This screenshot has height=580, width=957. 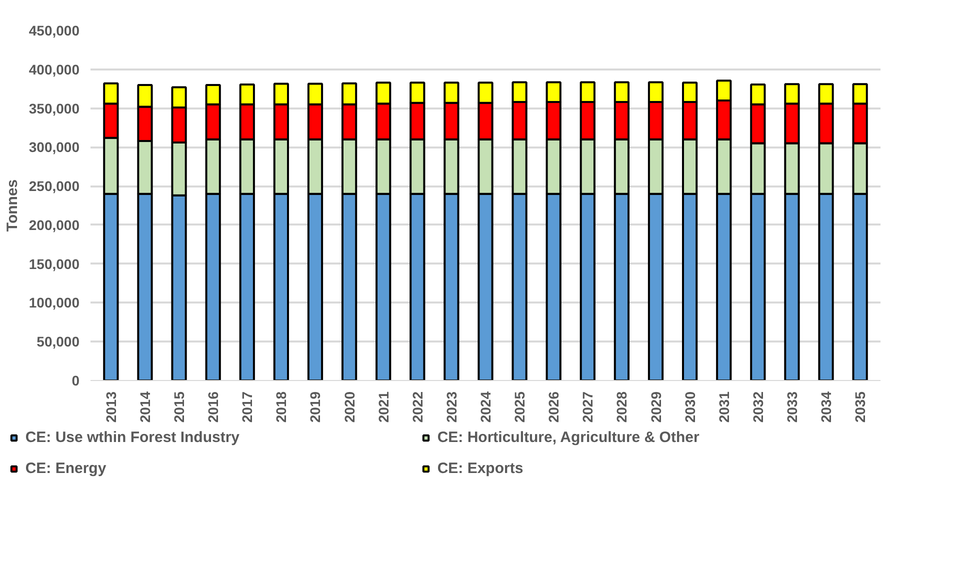 I want to click on x-tick-label: 2015, so click(x=179, y=407).